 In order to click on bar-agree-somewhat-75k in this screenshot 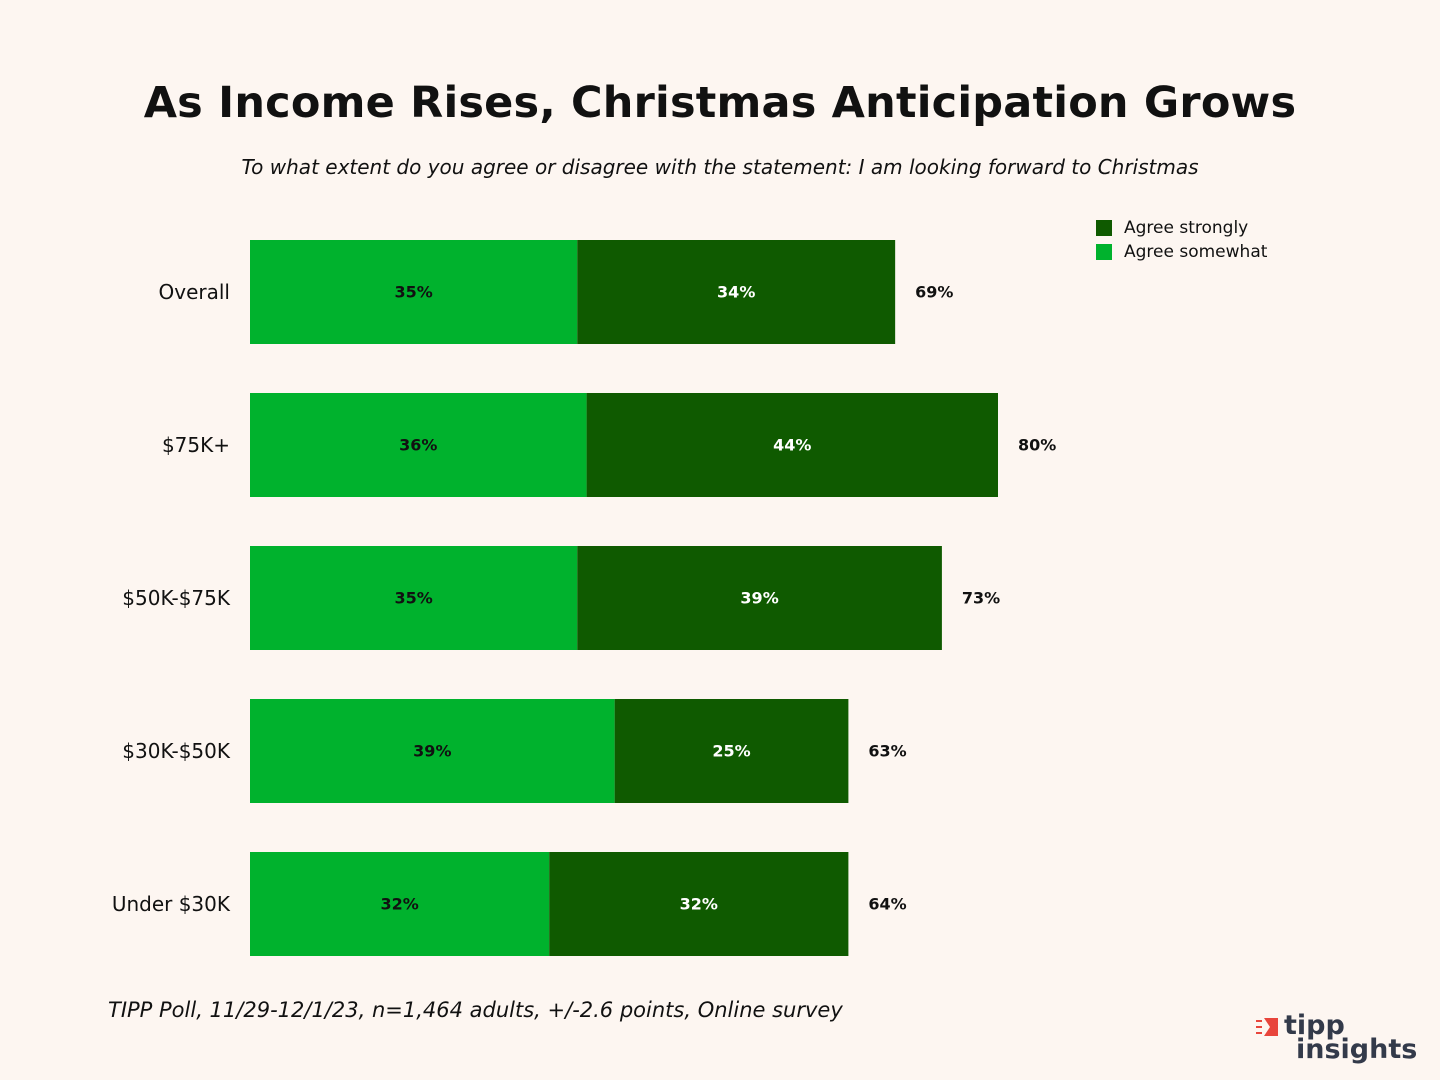, I will do `click(418, 445)`.